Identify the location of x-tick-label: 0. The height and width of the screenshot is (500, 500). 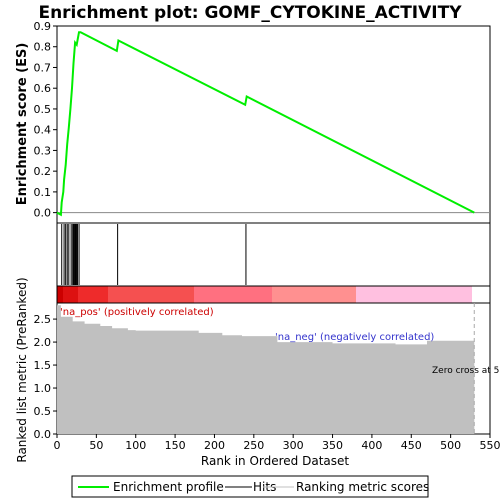
(57, 445).